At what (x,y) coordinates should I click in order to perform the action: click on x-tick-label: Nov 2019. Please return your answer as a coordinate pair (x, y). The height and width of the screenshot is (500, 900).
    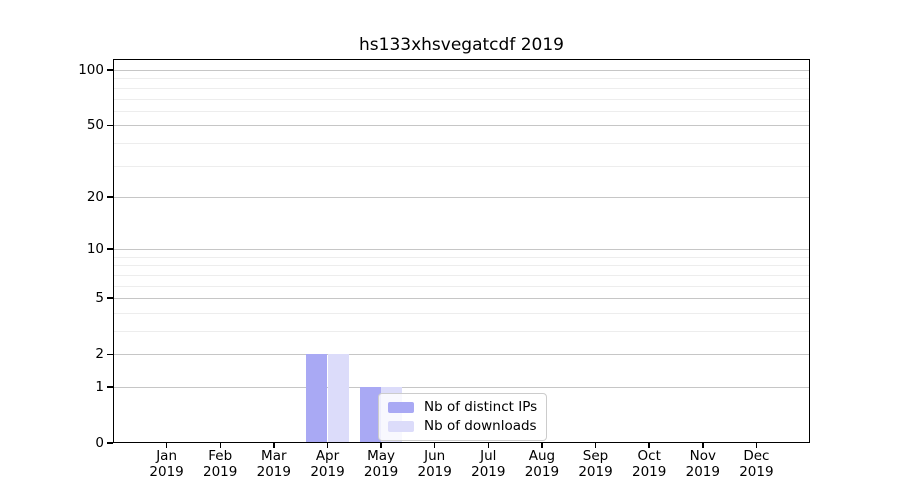
    Looking at the image, I should click on (702, 464).